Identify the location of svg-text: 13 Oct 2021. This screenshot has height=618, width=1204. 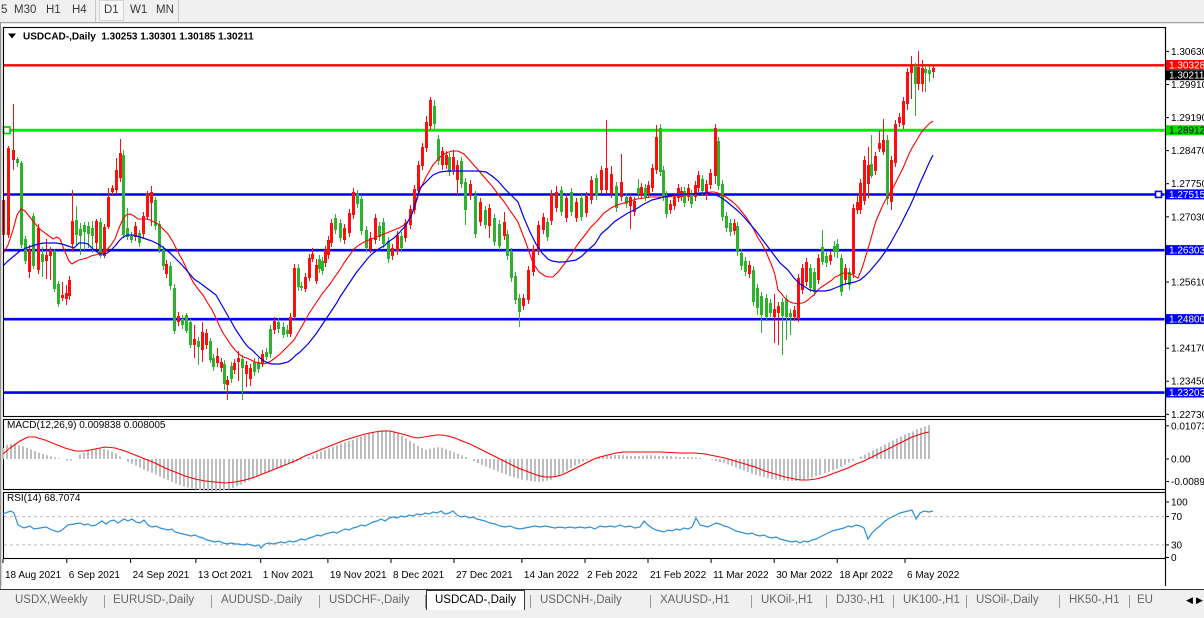
(225, 575).